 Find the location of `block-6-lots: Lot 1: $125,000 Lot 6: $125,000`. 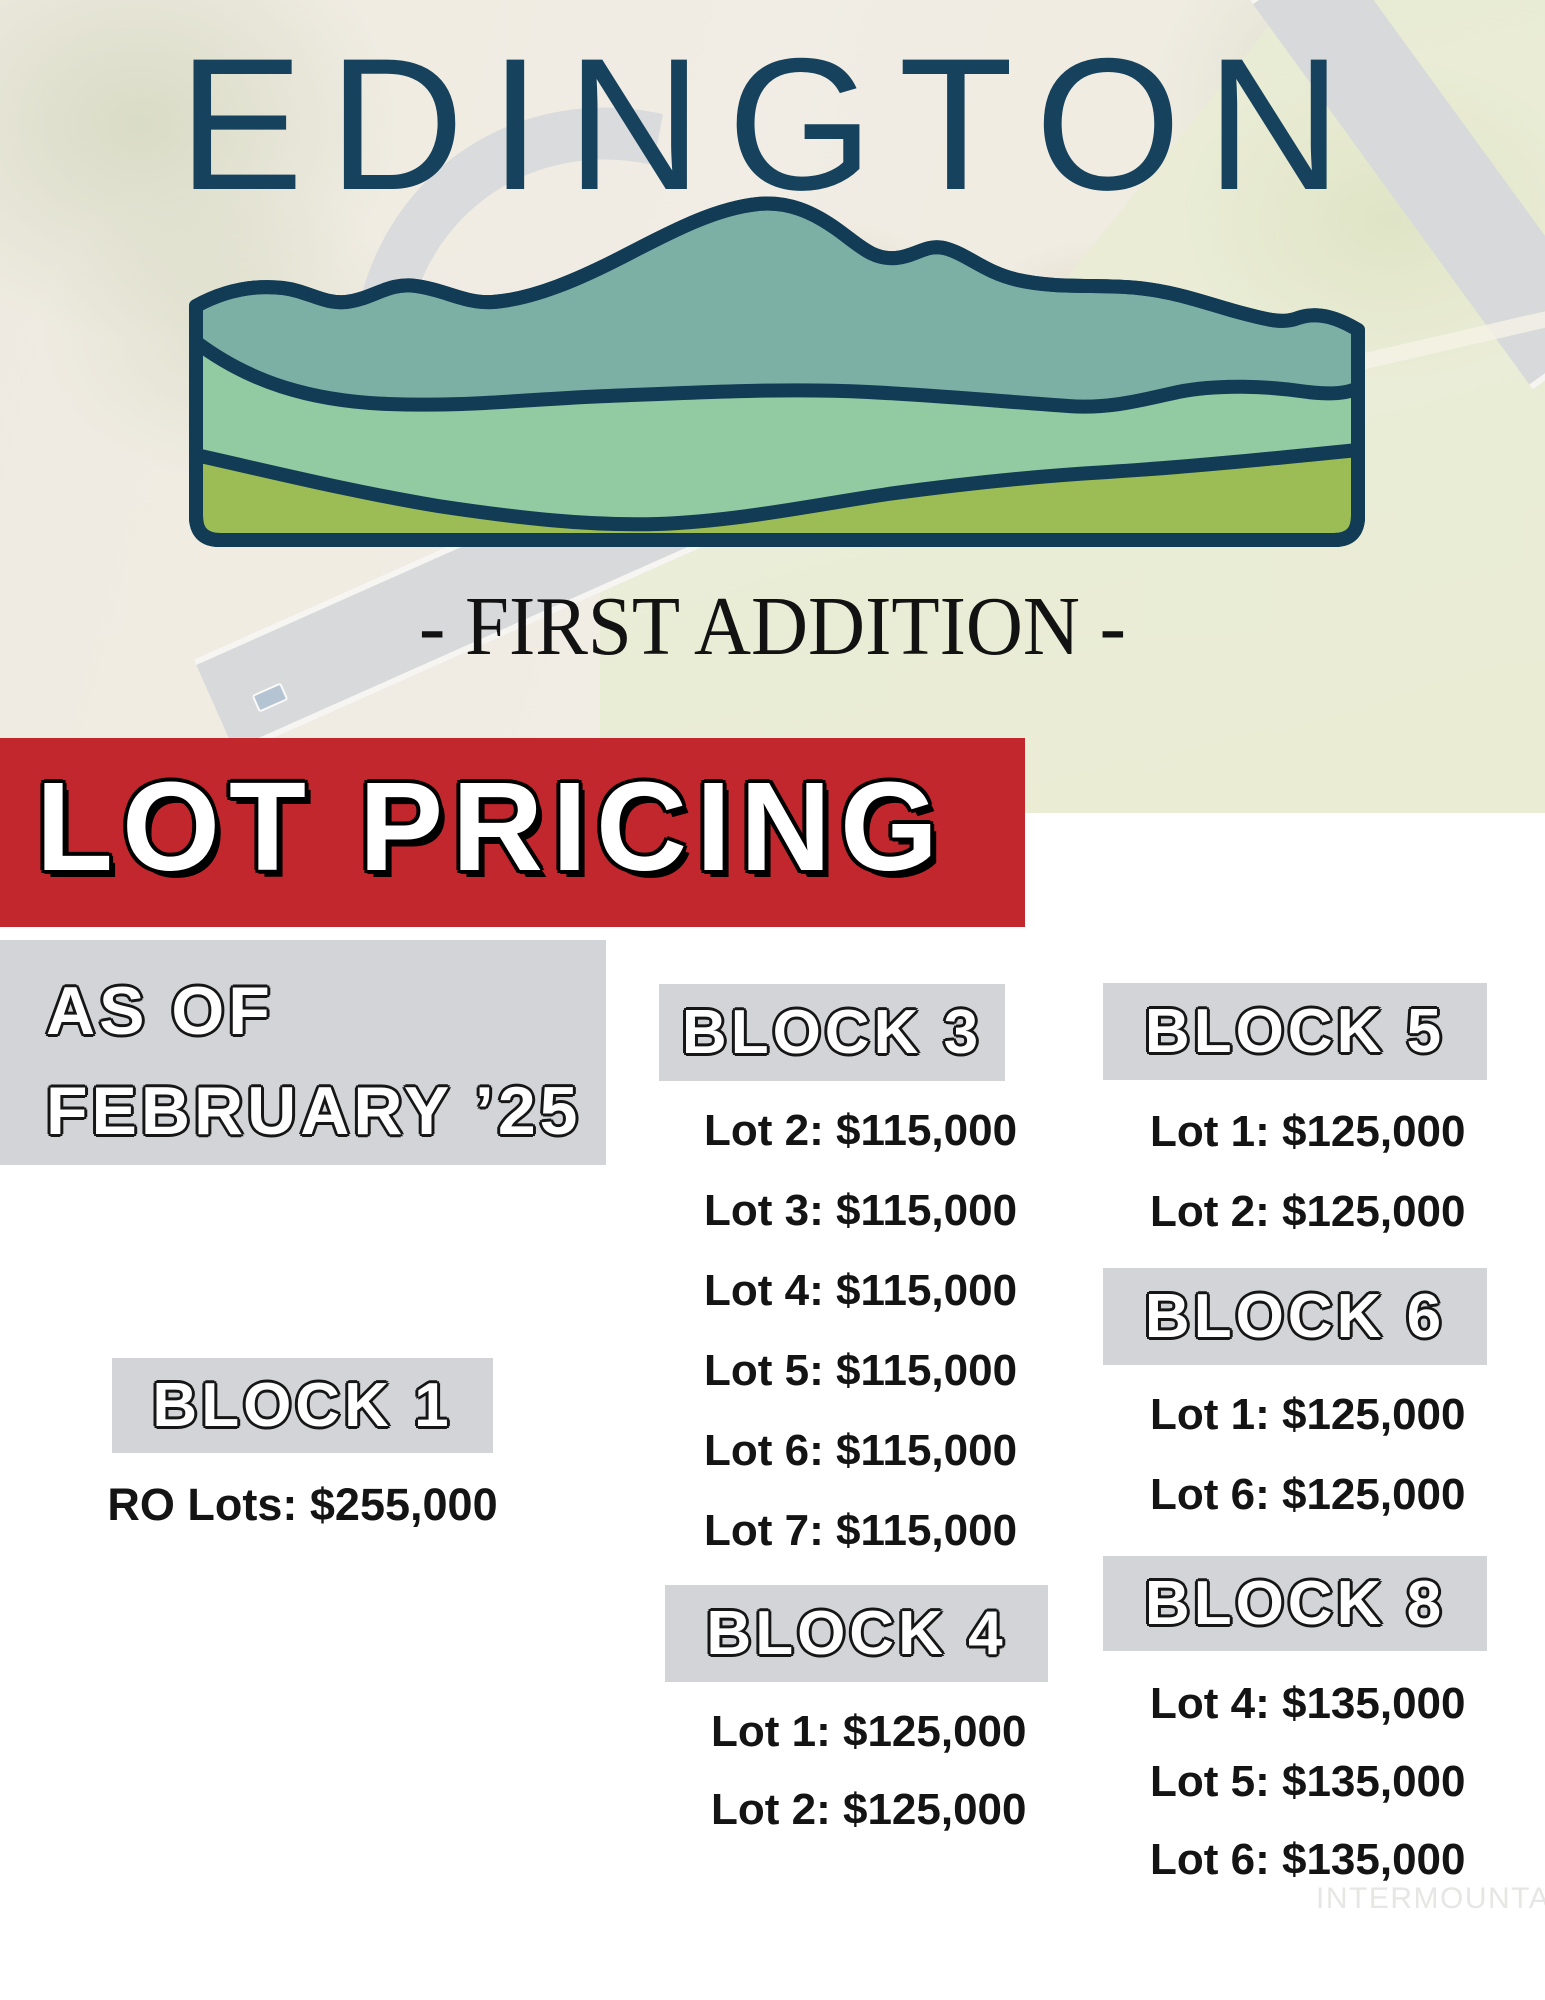

block-6-lots: Lot 1: $125,000 Lot 6: $125,000 is located at coordinates (1308, 1455).